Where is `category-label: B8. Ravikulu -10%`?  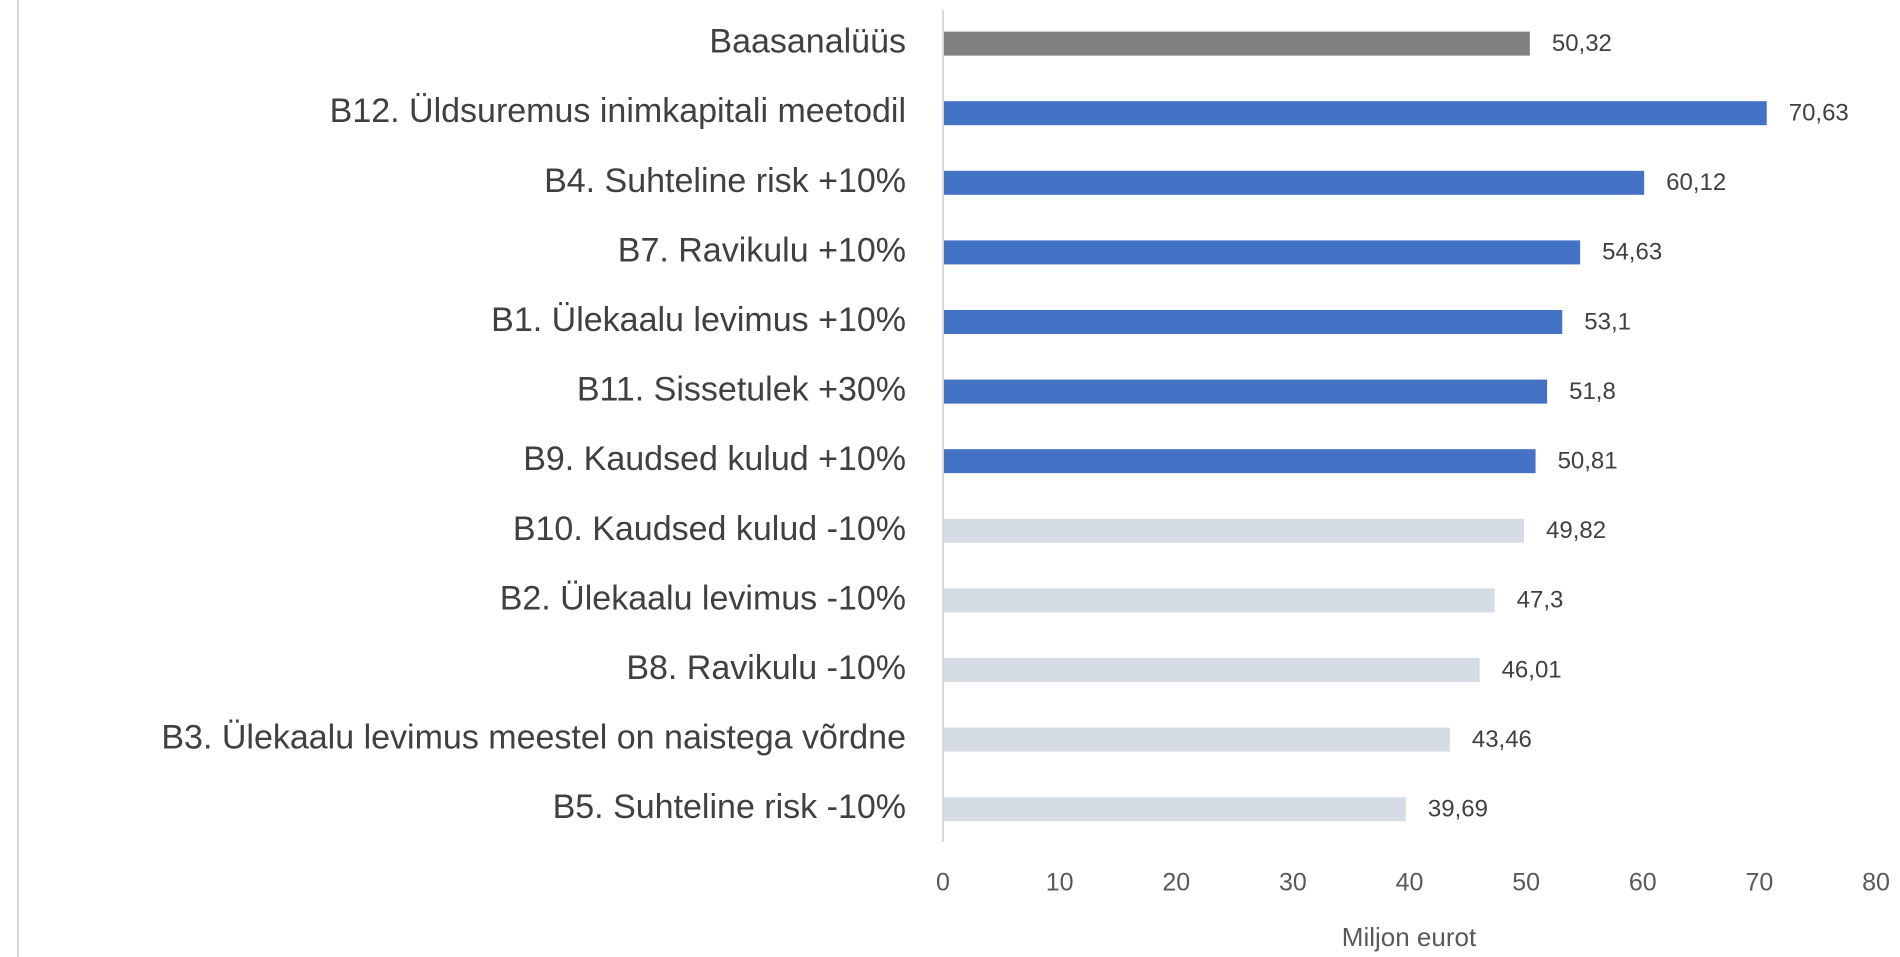 category-label: B8. Ravikulu -10% is located at coordinates (766, 668).